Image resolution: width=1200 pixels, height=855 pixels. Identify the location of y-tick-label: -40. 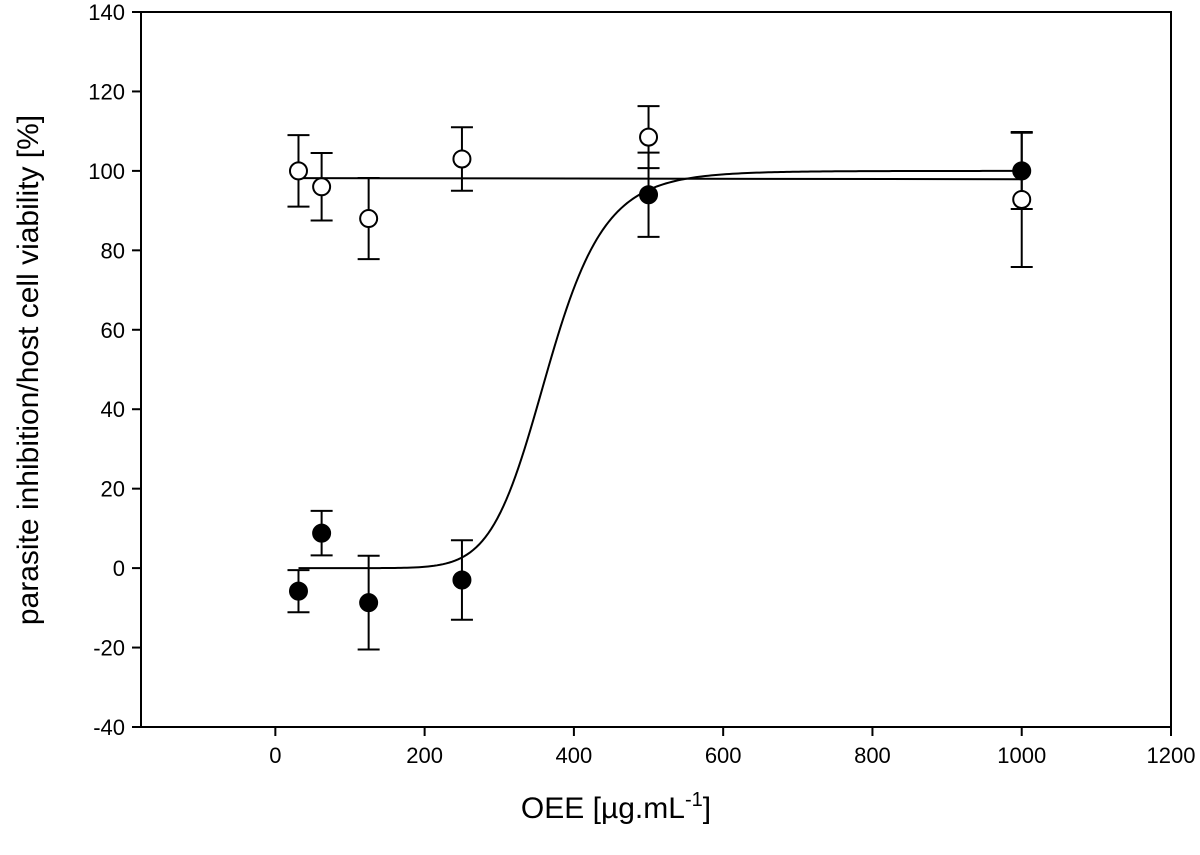
(109, 727).